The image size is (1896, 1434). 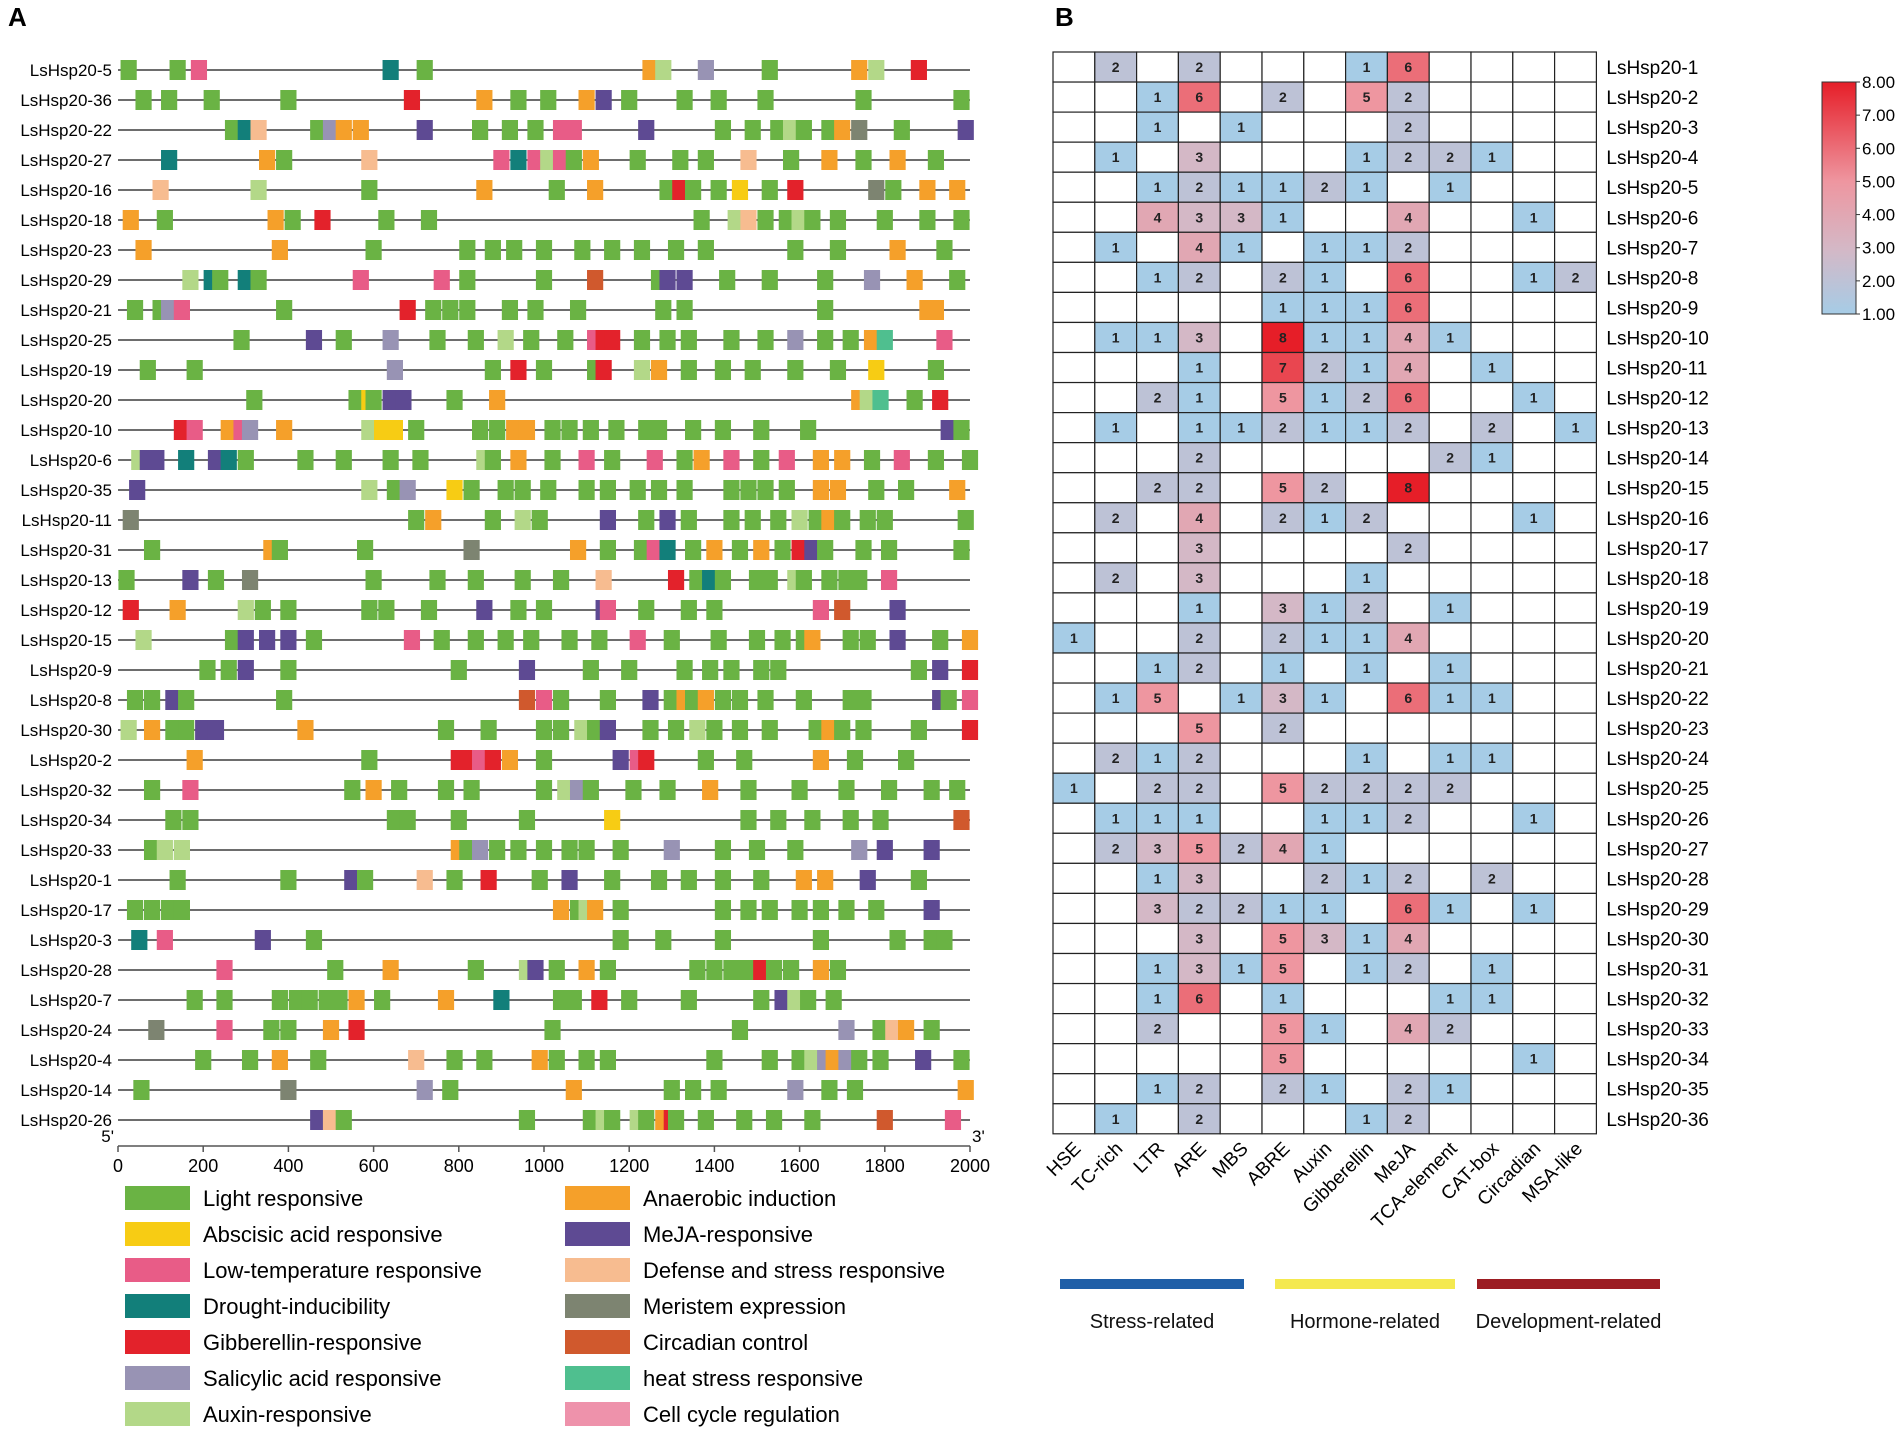 What do you see at coordinates (107, 1136) in the screenshot?
I see `five-prime-label: 5'` at bounding box center [107, 1136].